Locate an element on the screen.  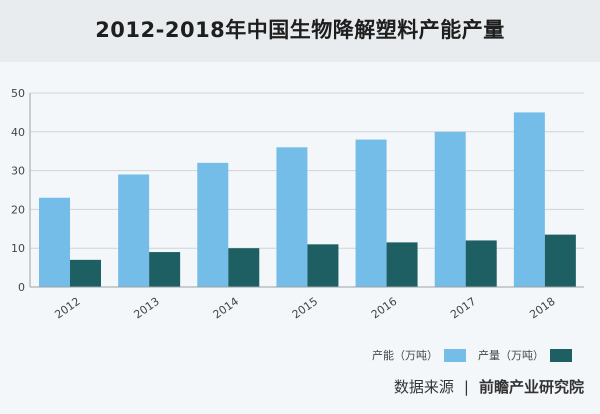
y-tick-label: 30 is located at coordinates (18, 171).